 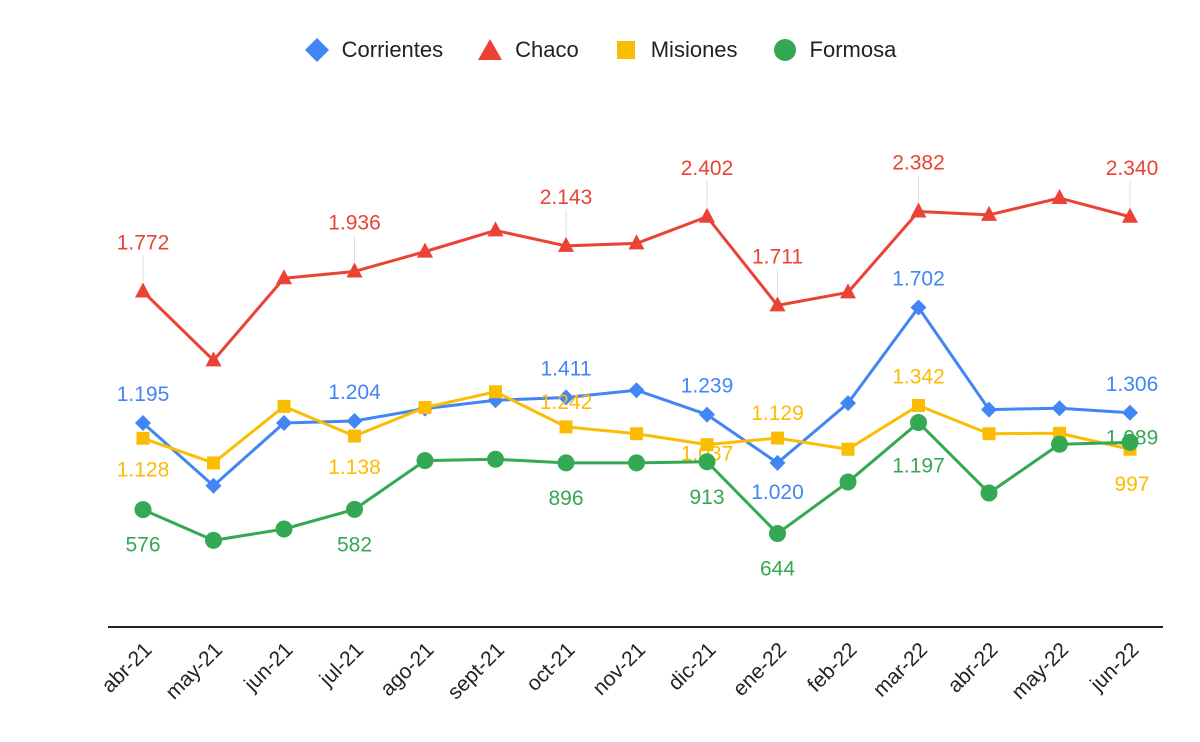 What do you see at coordinates (1040, 671) in the screenshot?
I see `x-tick-label: may-22` at bounding box center [1040, 671].